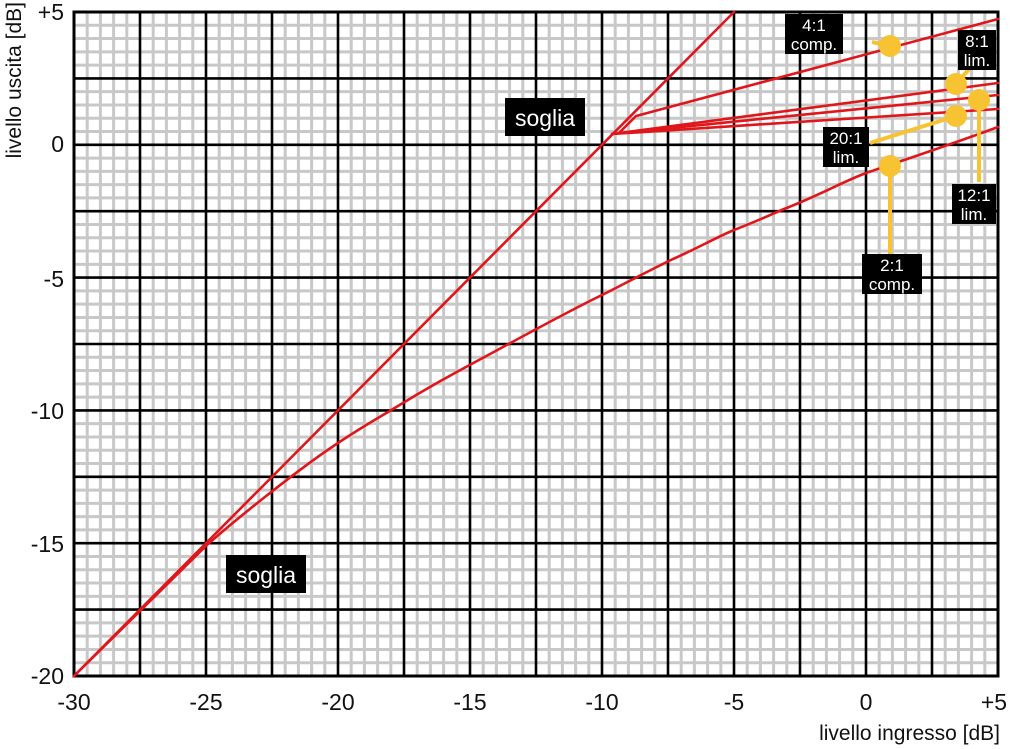 This screenshot has height=749, width=1024. What do you see at coordinates (14, 80) in the screenshot?
I see `y-axis-title: livello uscita [dB]` at bounding box center [14, 80].